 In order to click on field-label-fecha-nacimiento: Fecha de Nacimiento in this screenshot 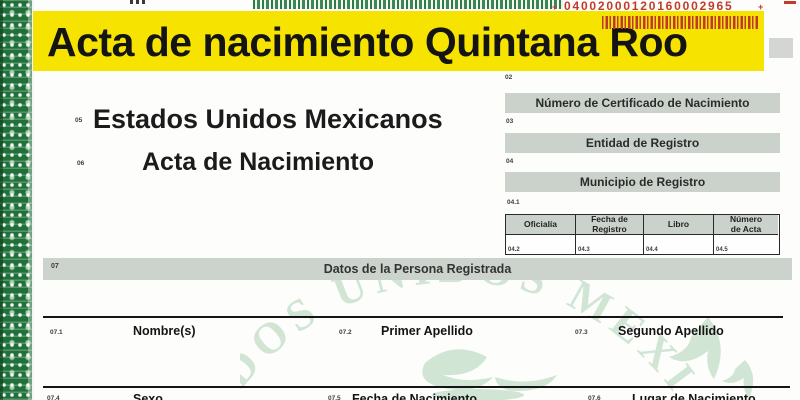, I will do `click(415, 396)`.